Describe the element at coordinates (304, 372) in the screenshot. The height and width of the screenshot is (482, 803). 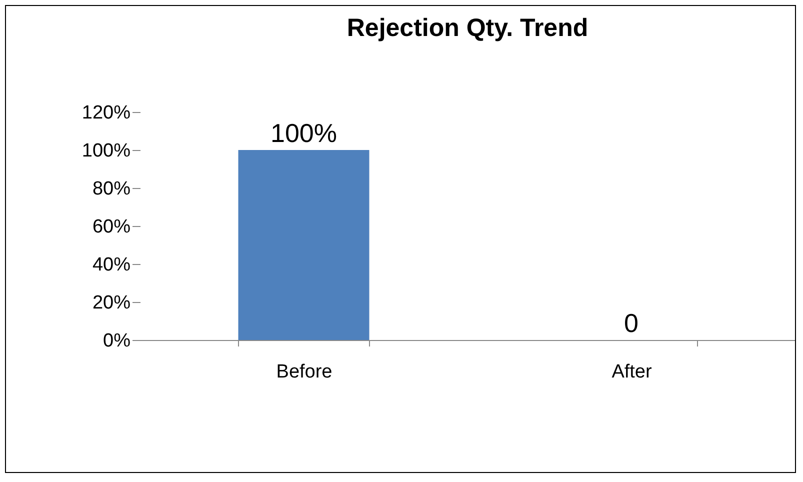
I see `x-tick-label: Before` at that location.